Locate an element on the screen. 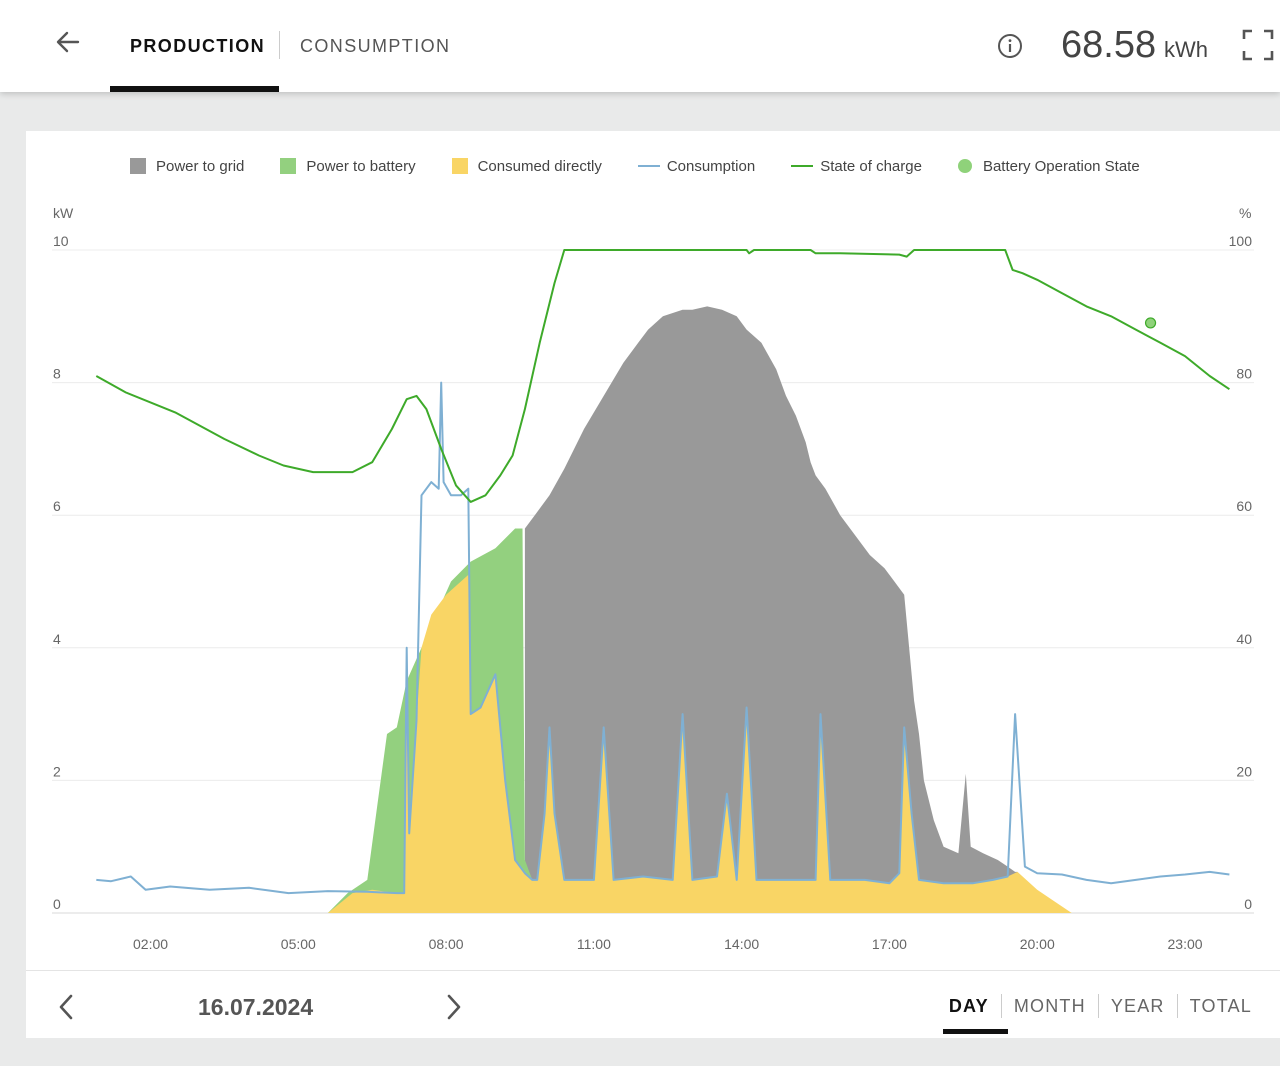  x-tick-label: 17:00 is located at coordinates (889, 944).